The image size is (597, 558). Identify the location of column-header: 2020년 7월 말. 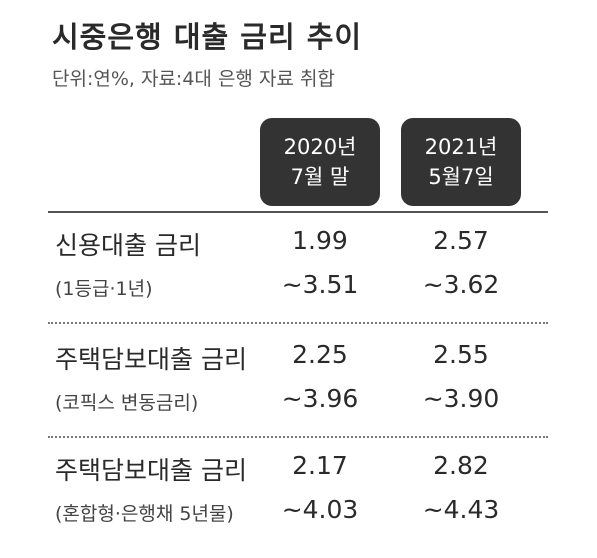
(320, 162).